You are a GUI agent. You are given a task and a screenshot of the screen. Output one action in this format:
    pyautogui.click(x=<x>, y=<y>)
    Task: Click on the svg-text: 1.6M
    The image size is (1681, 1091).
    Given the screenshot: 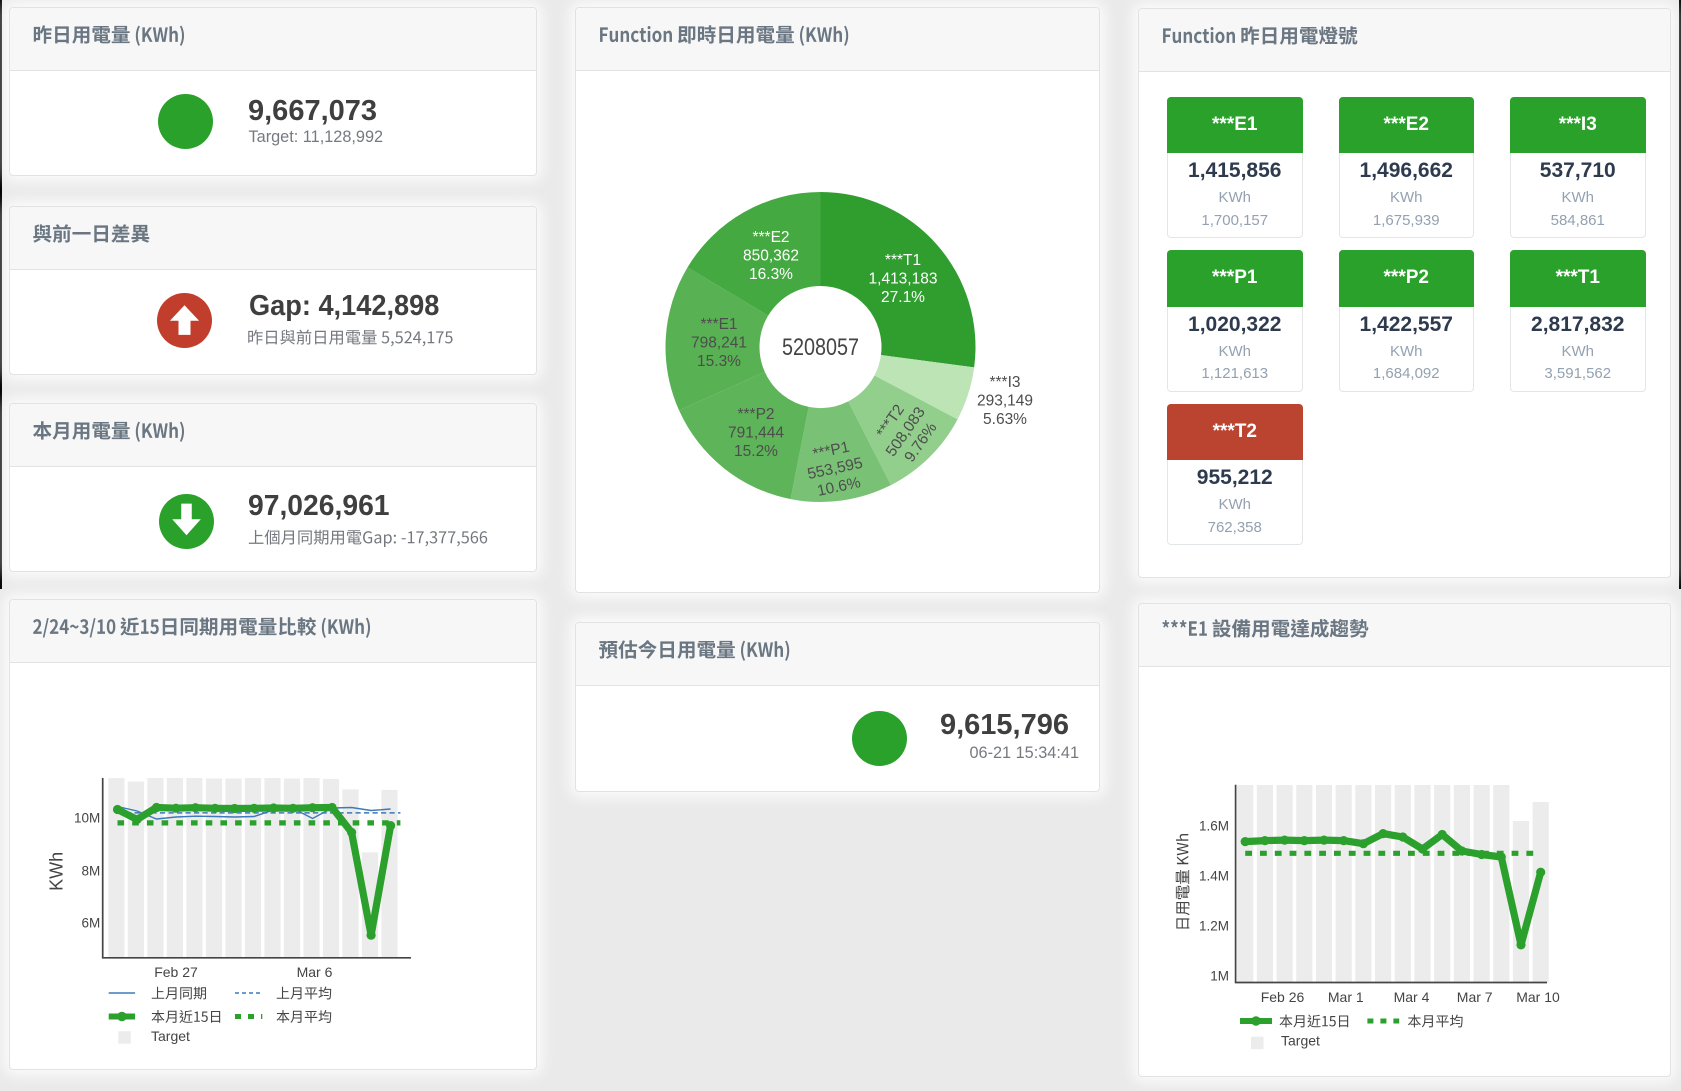 What is the action you would take?
    pyautogui.click(x=1214, y=826)
    